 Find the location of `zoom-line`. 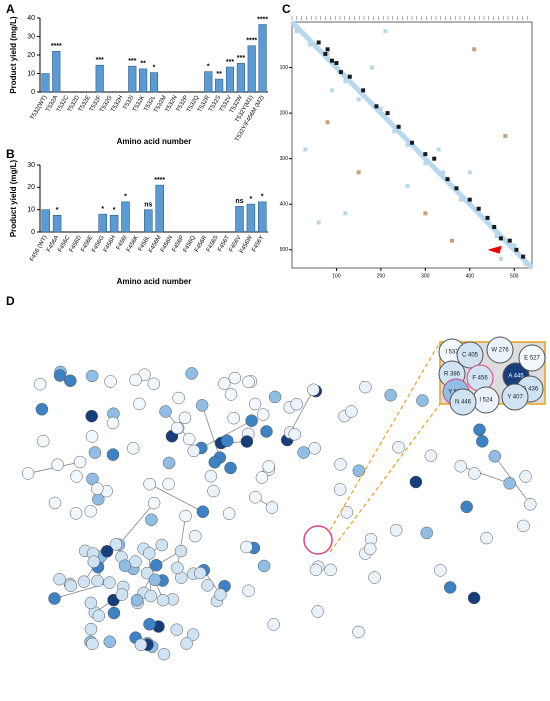

zoom-line is located at coordinates (385, 436).